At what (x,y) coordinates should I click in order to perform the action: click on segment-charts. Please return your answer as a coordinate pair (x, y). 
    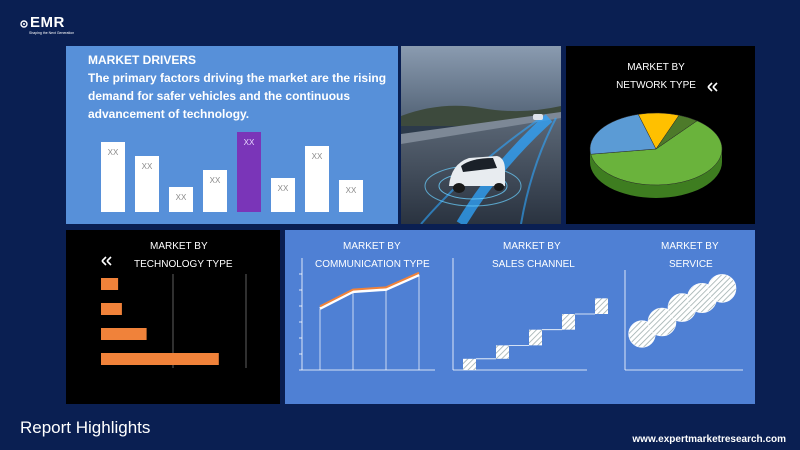
    Looking at the image, I should click on (521, 314).